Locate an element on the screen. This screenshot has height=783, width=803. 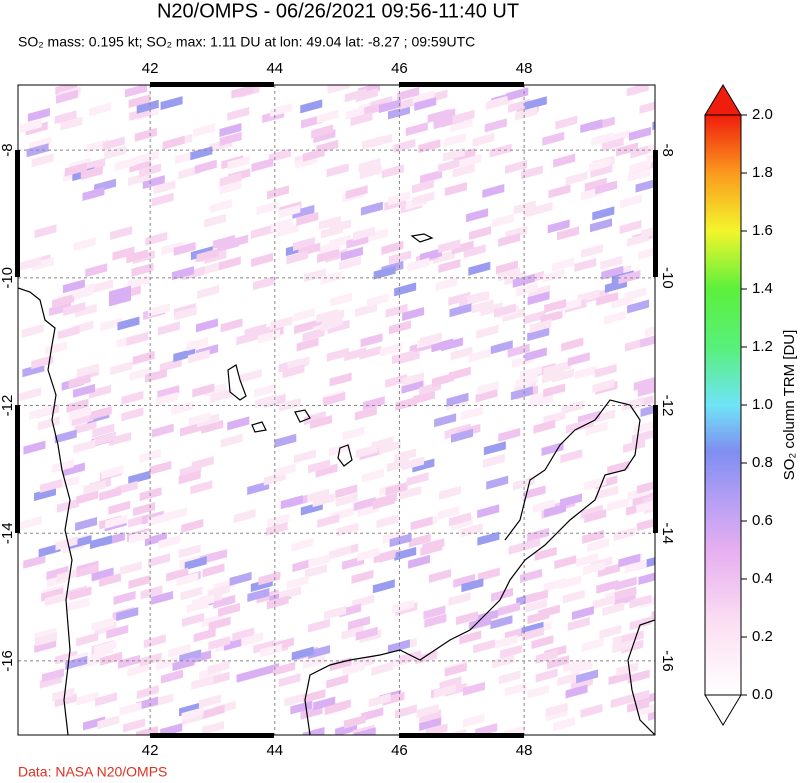
y-tick-label-right: -14 is located at coordinates (667, 533).